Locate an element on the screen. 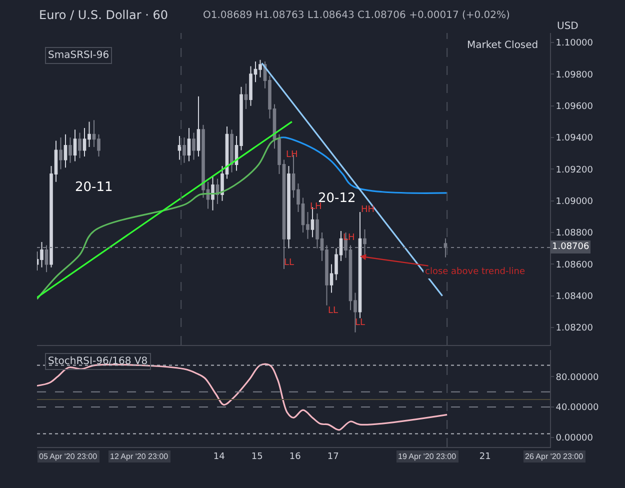 The height and width of the screenshot is (488, 625). annotation: 20-11 is located at coordinates (94, 187).